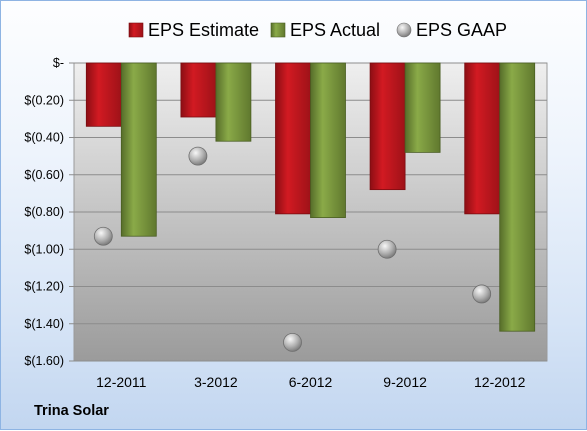 The height and width of the screenshot is (431, 587). What do you see at coordinates (71, 411) in the screenshot?
I see `company-label: Trina Solar` at bounding box center [71, 411].